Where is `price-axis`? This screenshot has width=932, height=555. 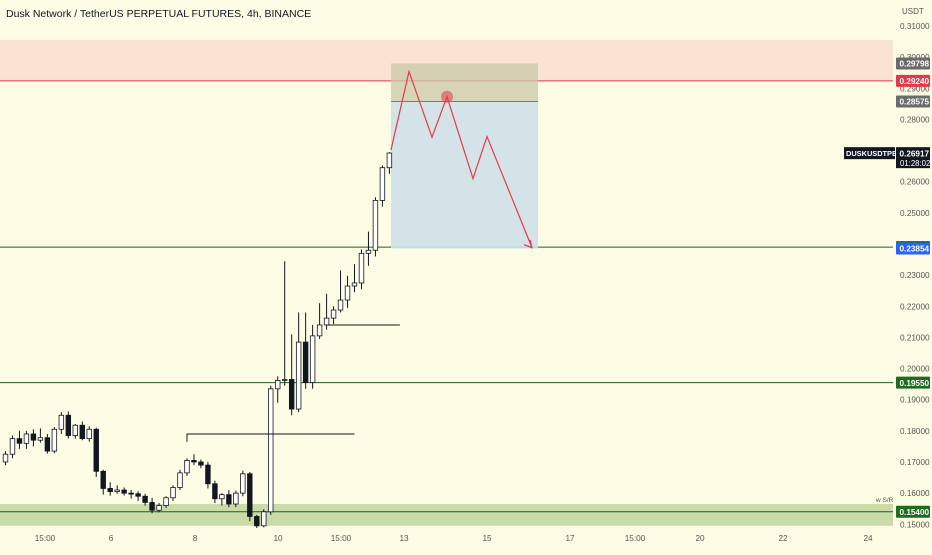 price-axis is located at coordinates (912, 275).